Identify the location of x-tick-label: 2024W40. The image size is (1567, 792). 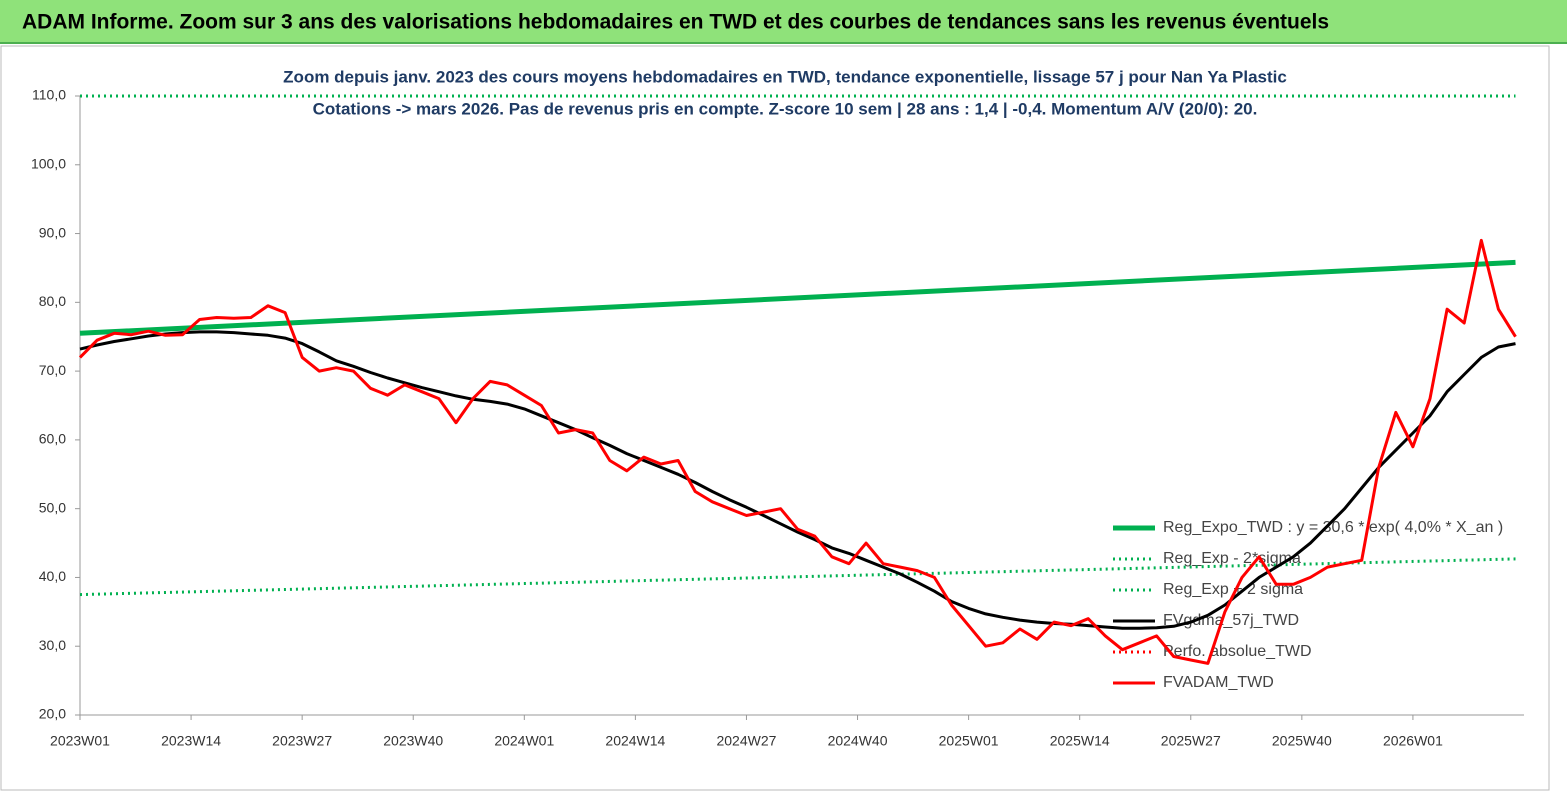
(858, 741).